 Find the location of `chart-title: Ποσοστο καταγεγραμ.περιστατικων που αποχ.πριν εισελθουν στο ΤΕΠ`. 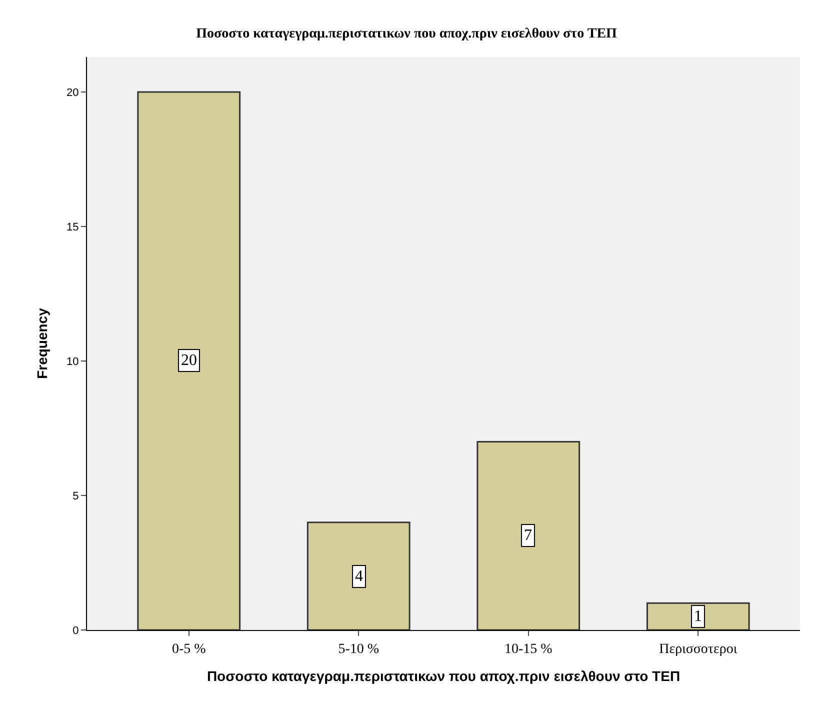

chart-title: Ποσοστο καταγεγραμ.περιστατικων που αποχ.πριν εισελθουν στο ΤΕΠ is located at coordinates (407, 34).